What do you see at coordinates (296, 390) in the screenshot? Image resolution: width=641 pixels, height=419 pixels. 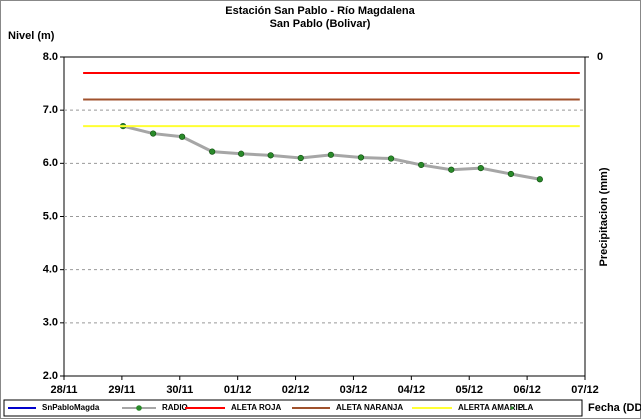 I see `x-tick-label: 02/12` at bounding box center [296, 390].